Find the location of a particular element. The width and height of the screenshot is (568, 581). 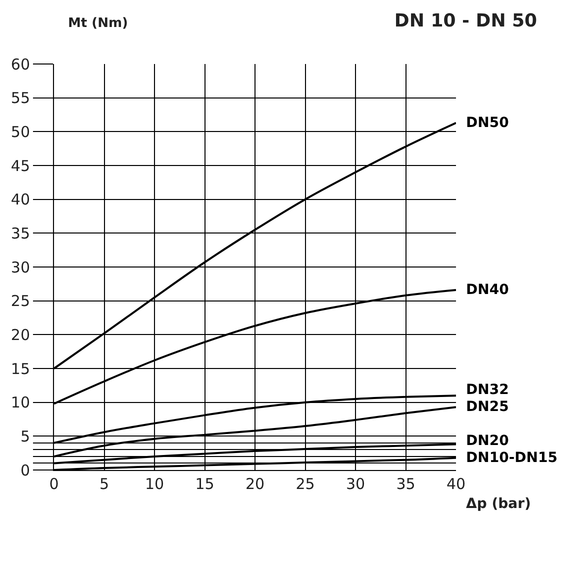

series-label: DN25 is located at coordinates (487, 407).